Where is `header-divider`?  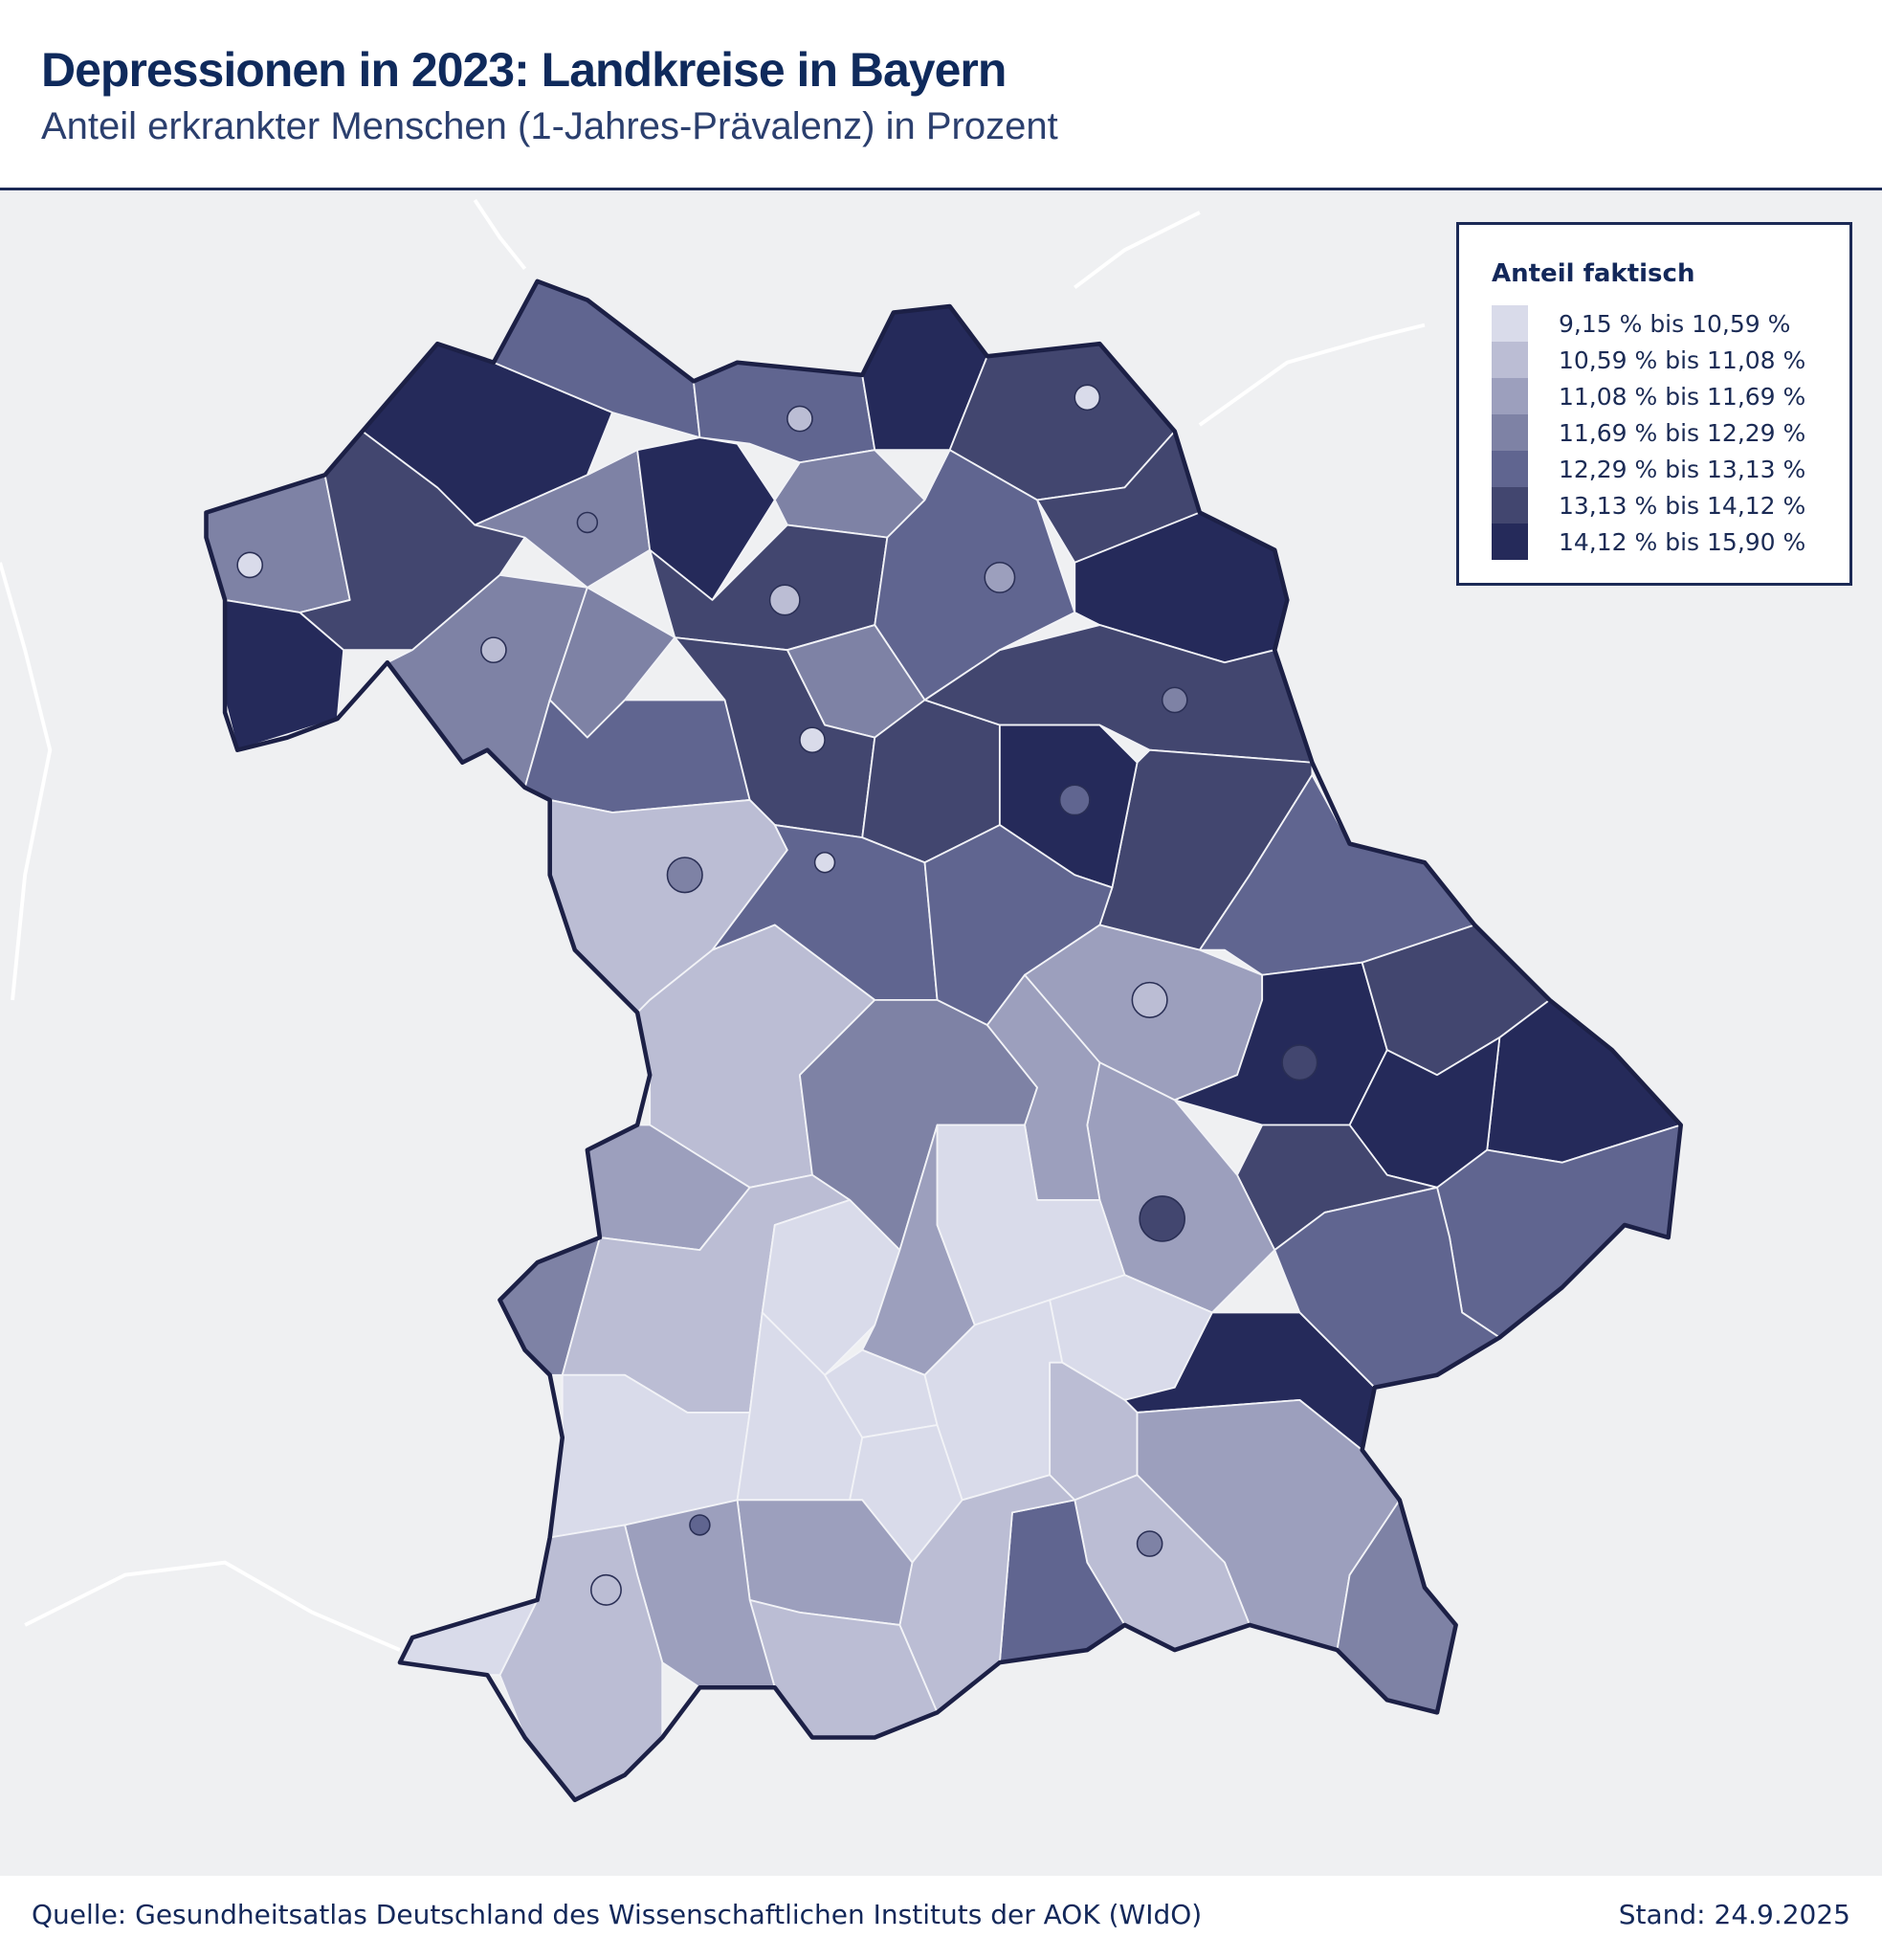
header-divider is located at coordinates (941, 189).